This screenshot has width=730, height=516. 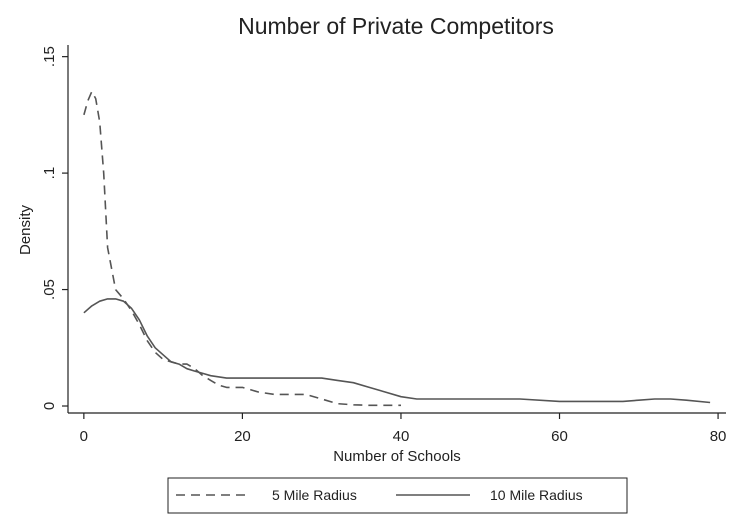 What do you see at coordinates (536, 495) in the screenshot?
I see `legend-label-10-mile: 10 Mile Radius` at bounding box center [536, 495].